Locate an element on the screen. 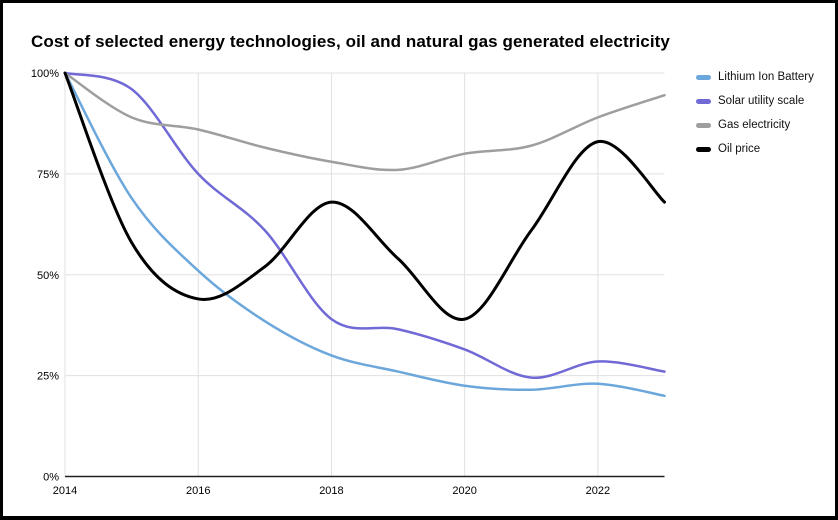 The width and height of the screenshot is (838, 520). x-tick-label: 2018 is located at coordinates (331, 491).